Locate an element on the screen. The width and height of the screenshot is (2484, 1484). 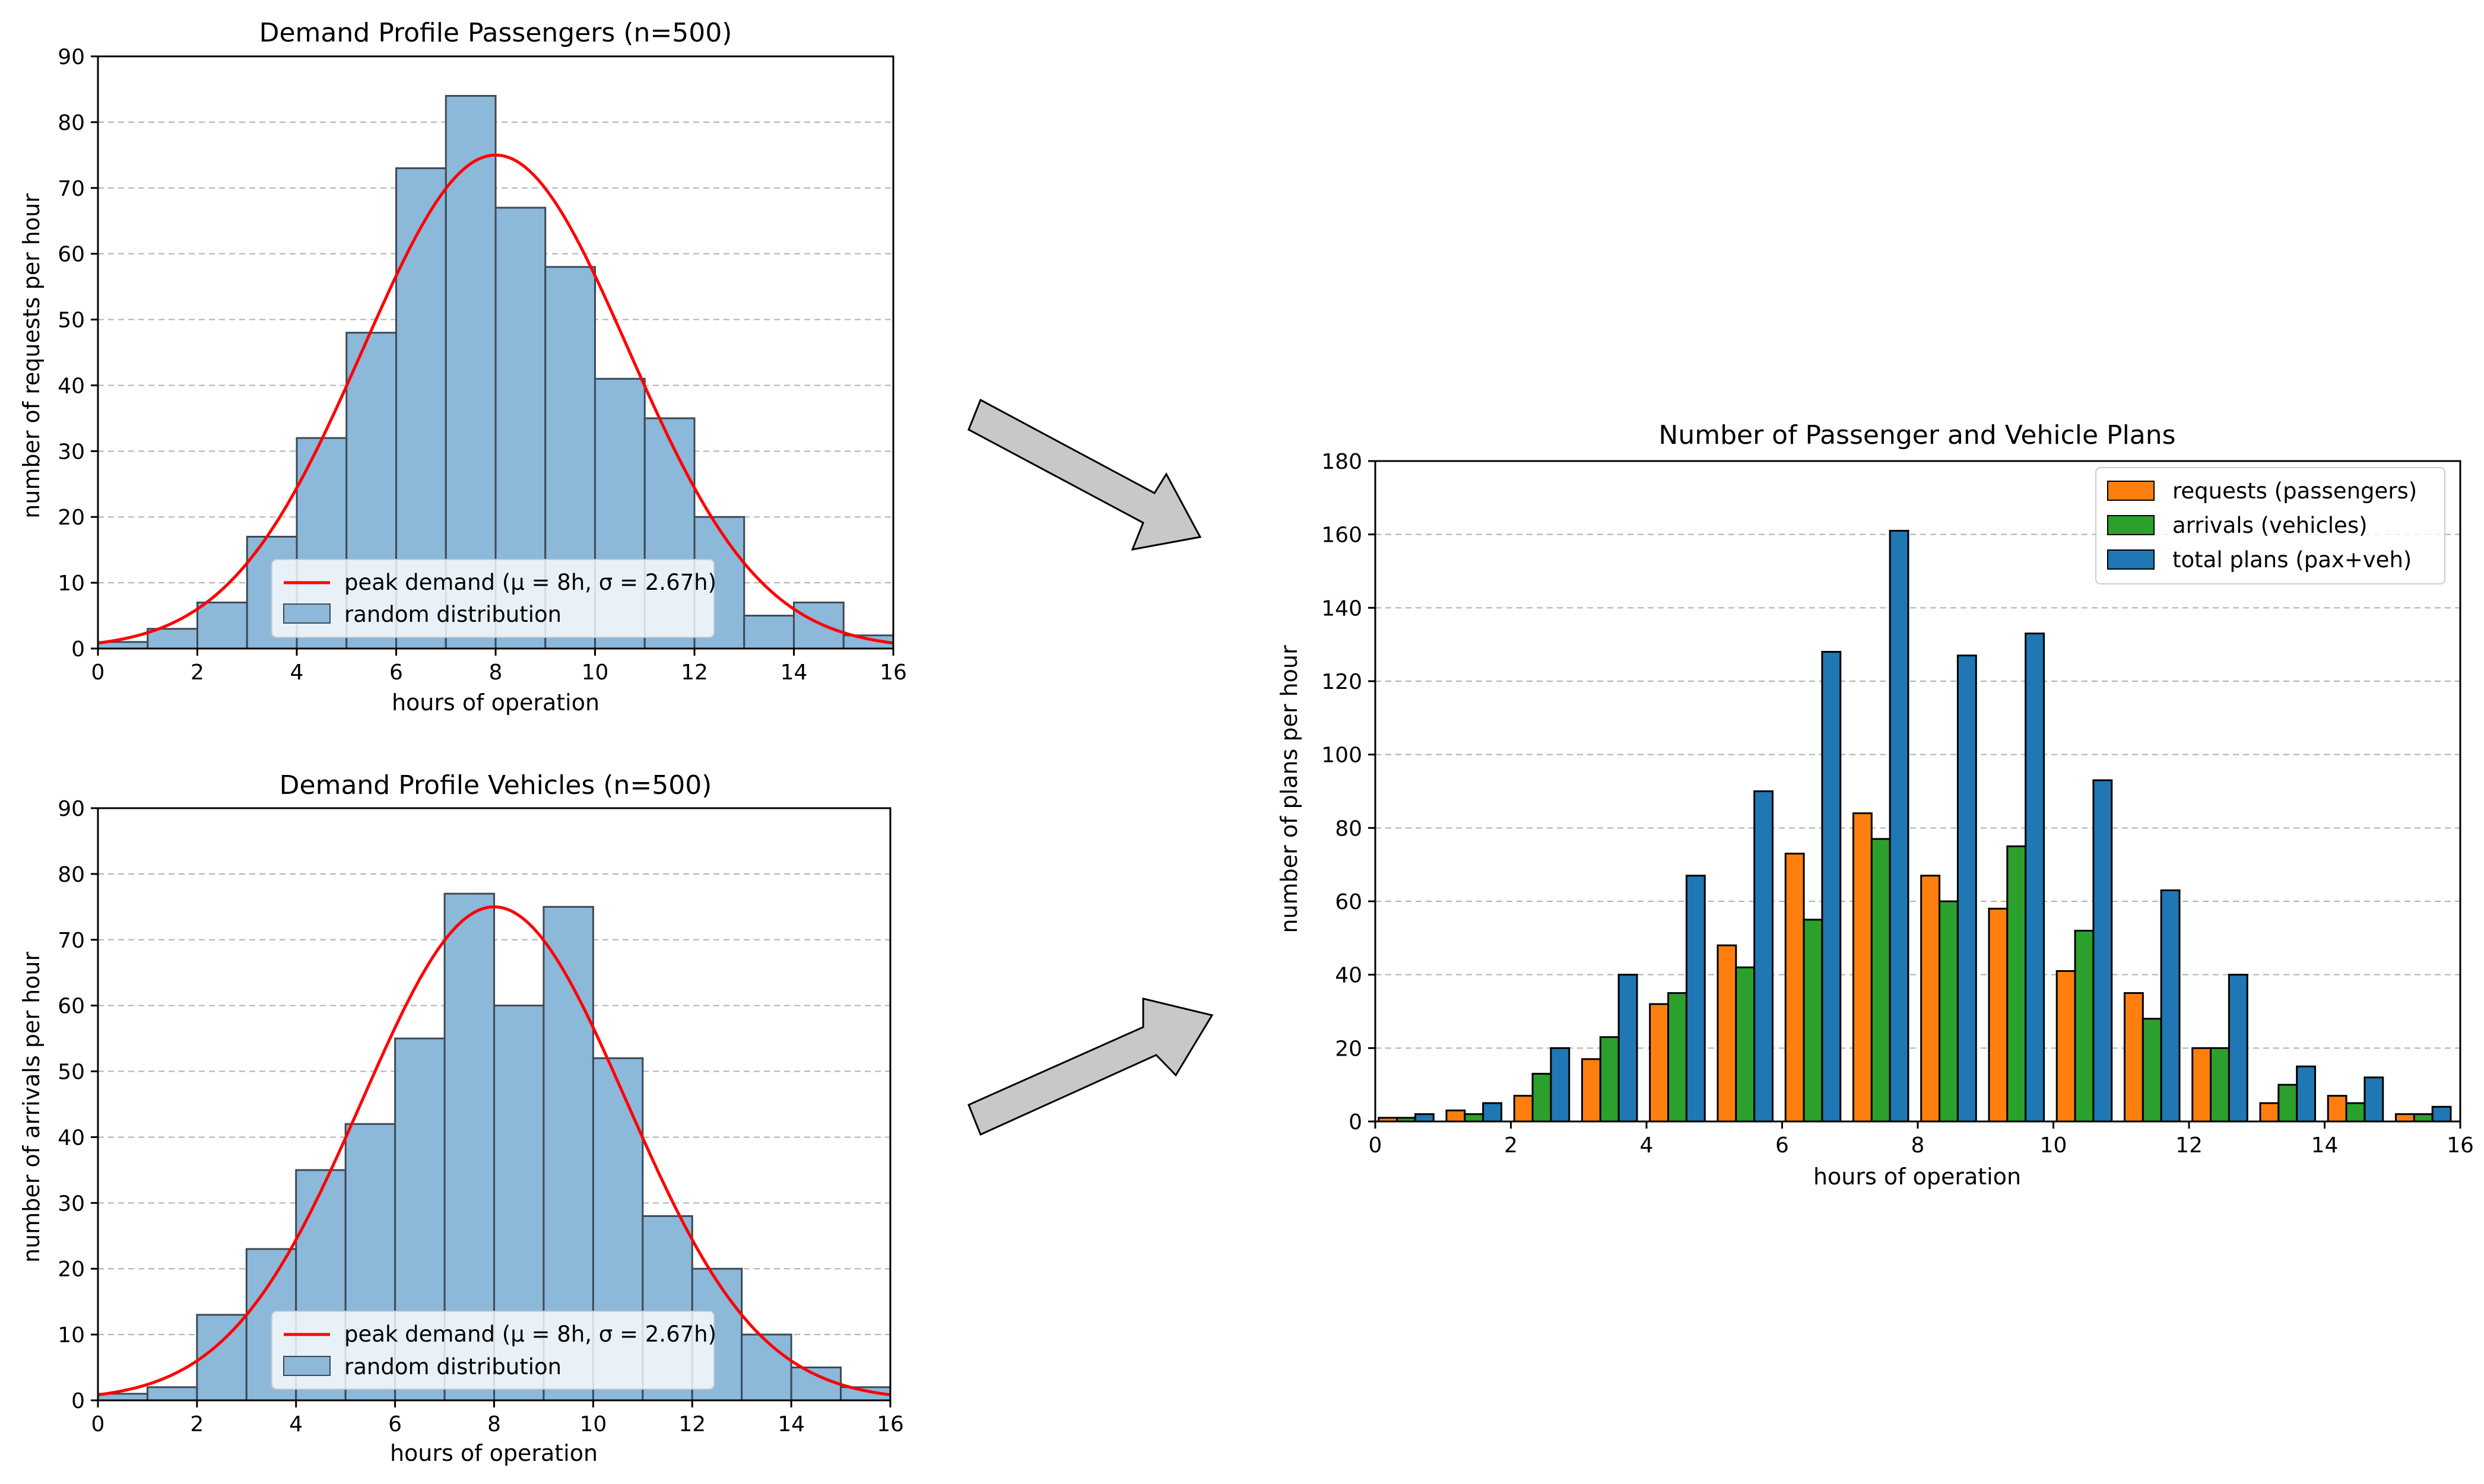
legend-label-requests: requests (passengers) is located at coordinates (2294, 491).